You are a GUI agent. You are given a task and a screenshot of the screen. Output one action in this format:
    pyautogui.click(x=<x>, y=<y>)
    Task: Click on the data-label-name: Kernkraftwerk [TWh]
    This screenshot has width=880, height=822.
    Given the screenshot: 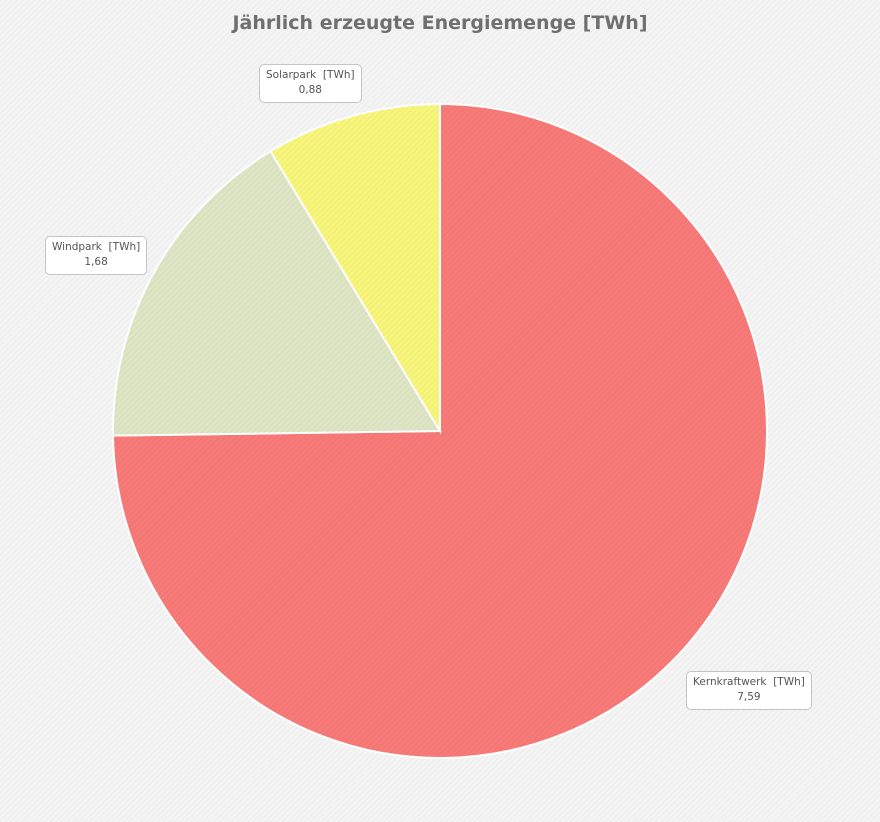 What is the action you would take?
    pyautogui.click(x=749, y=682)
    